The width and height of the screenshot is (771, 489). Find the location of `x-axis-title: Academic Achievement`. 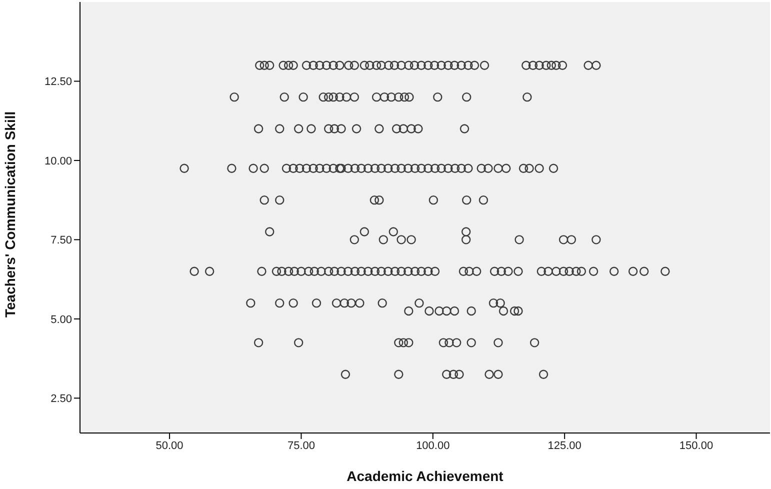

x-axis-title: Academic Achievement is located at coordinates (425, 476).